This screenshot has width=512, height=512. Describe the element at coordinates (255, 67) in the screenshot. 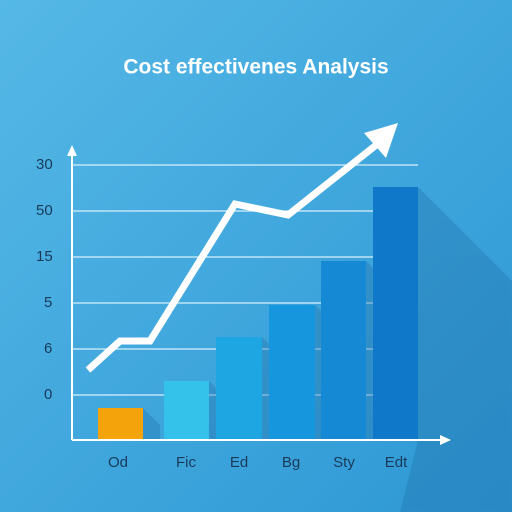

I see `title: Cost effectivenes Analysis` at that location.